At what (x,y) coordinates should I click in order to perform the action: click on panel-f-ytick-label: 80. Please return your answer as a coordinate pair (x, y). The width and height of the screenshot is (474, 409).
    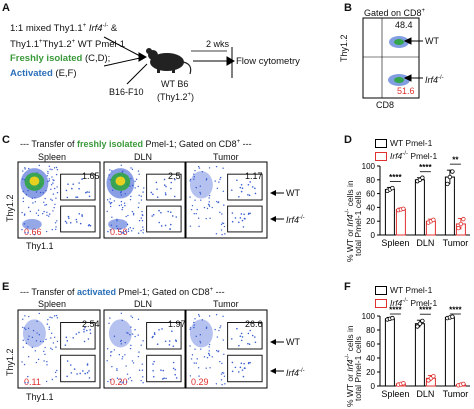
    Looking at the image, I should click on (370, 330).